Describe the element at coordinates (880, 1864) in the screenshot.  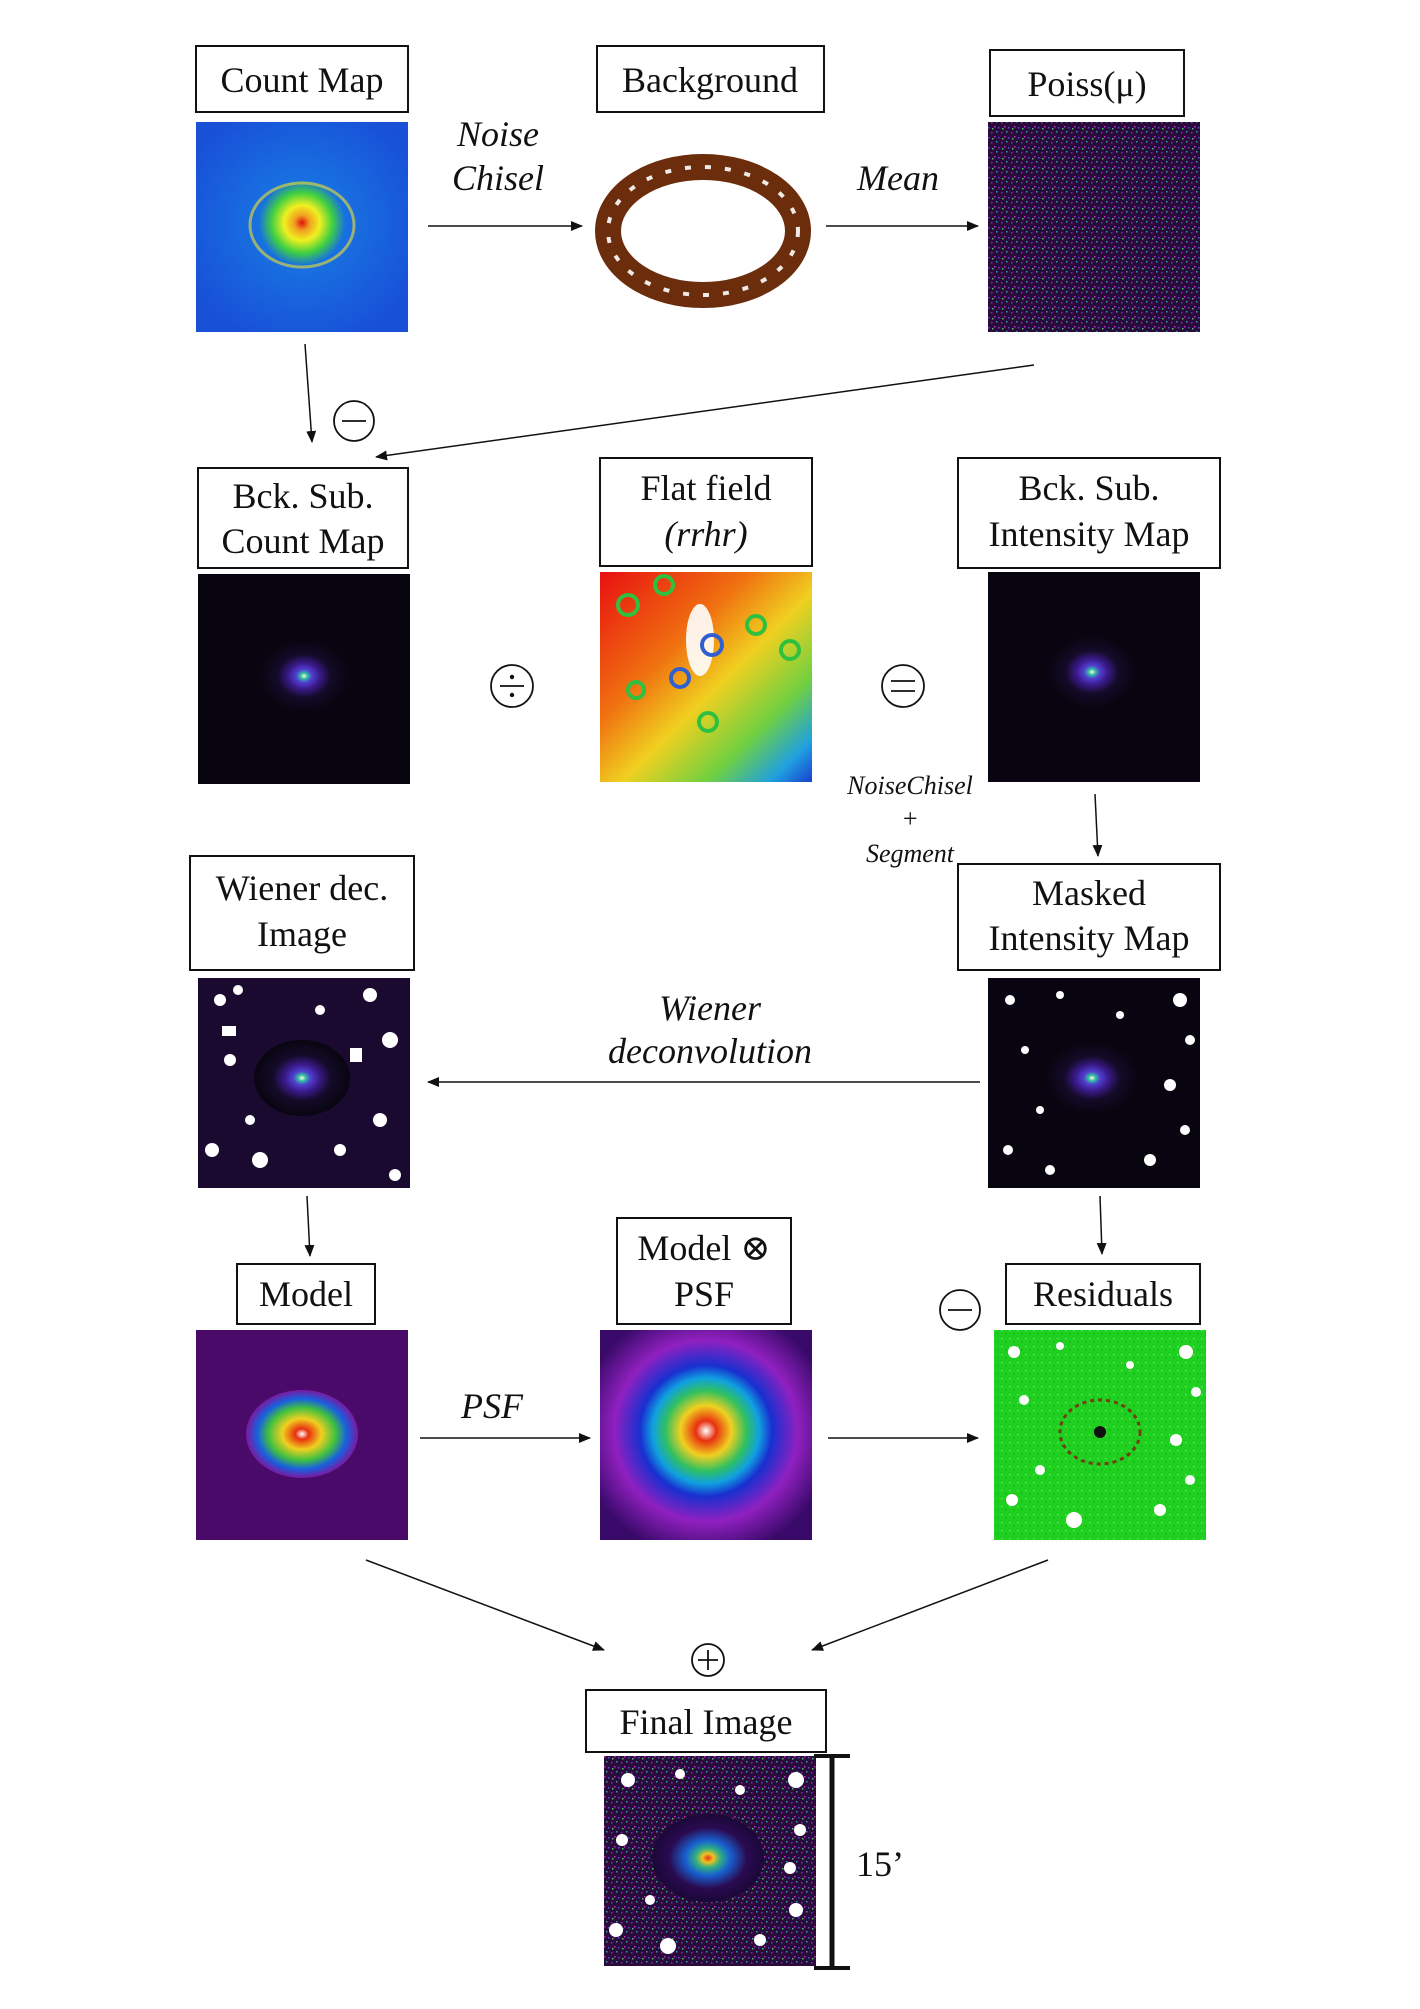
I see `scale-bar-label: 15’` at that location.